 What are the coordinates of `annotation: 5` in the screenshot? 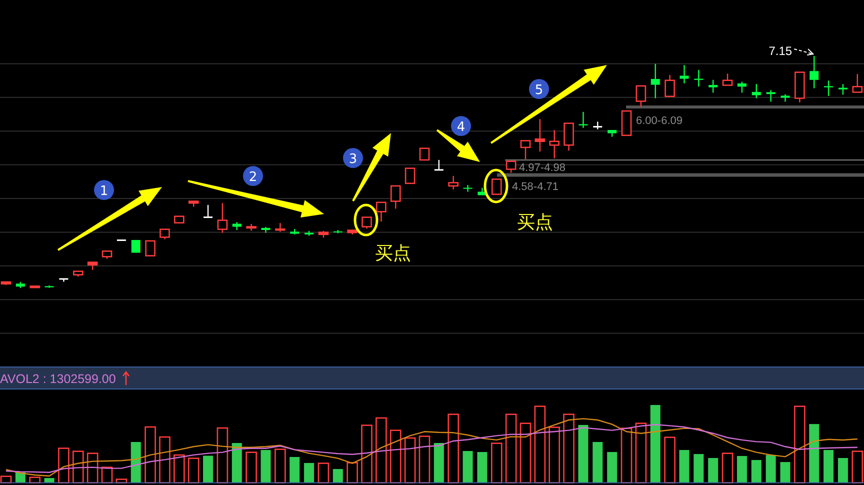 It's located at (539, 90).